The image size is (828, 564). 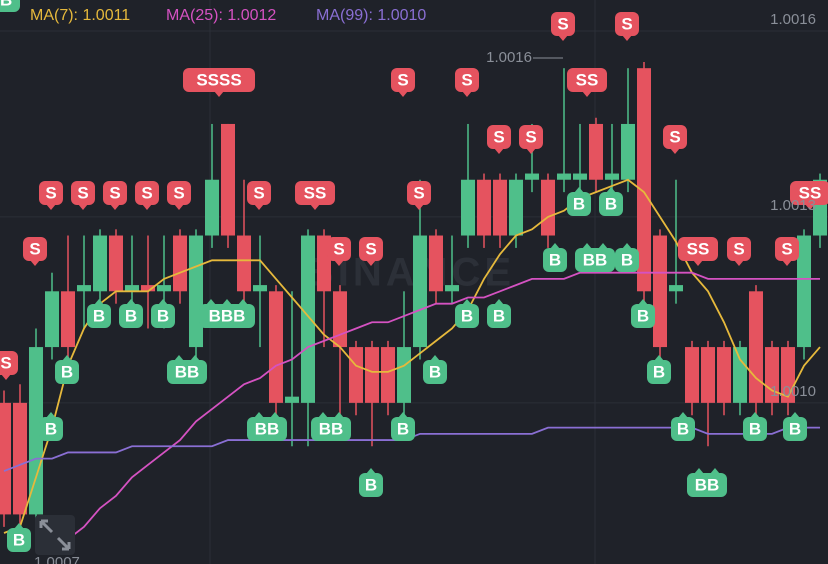 What do you see at coordinates (793, 391) in the screenshot?
I see `y-tick-label: 1.0010` at bounding box center [793, 391].